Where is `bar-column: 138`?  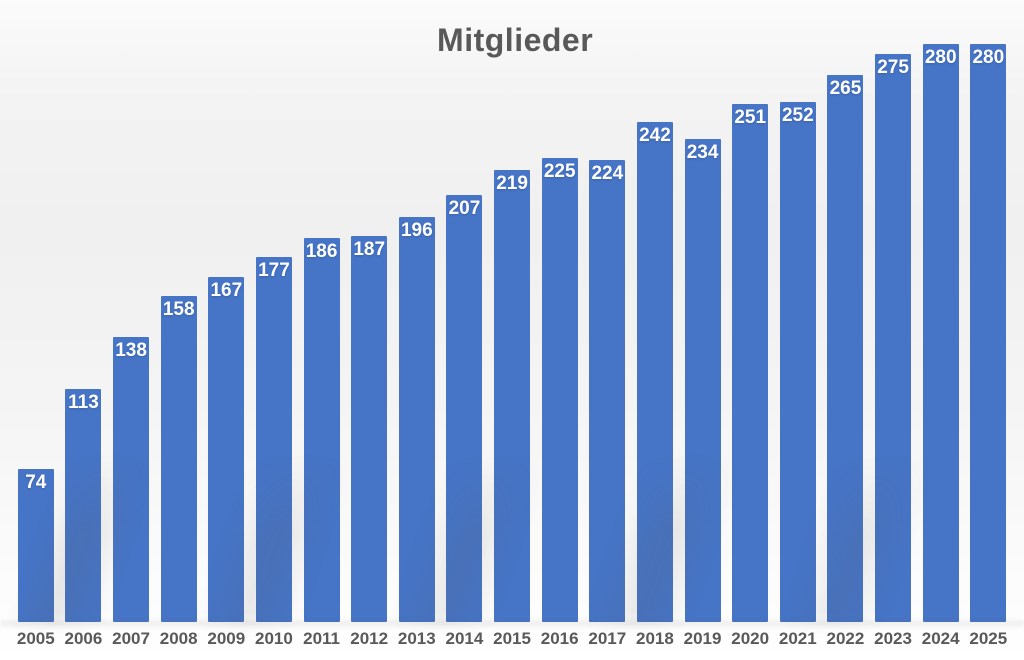
bar-column: 138 is located at coordinates (131, 479).